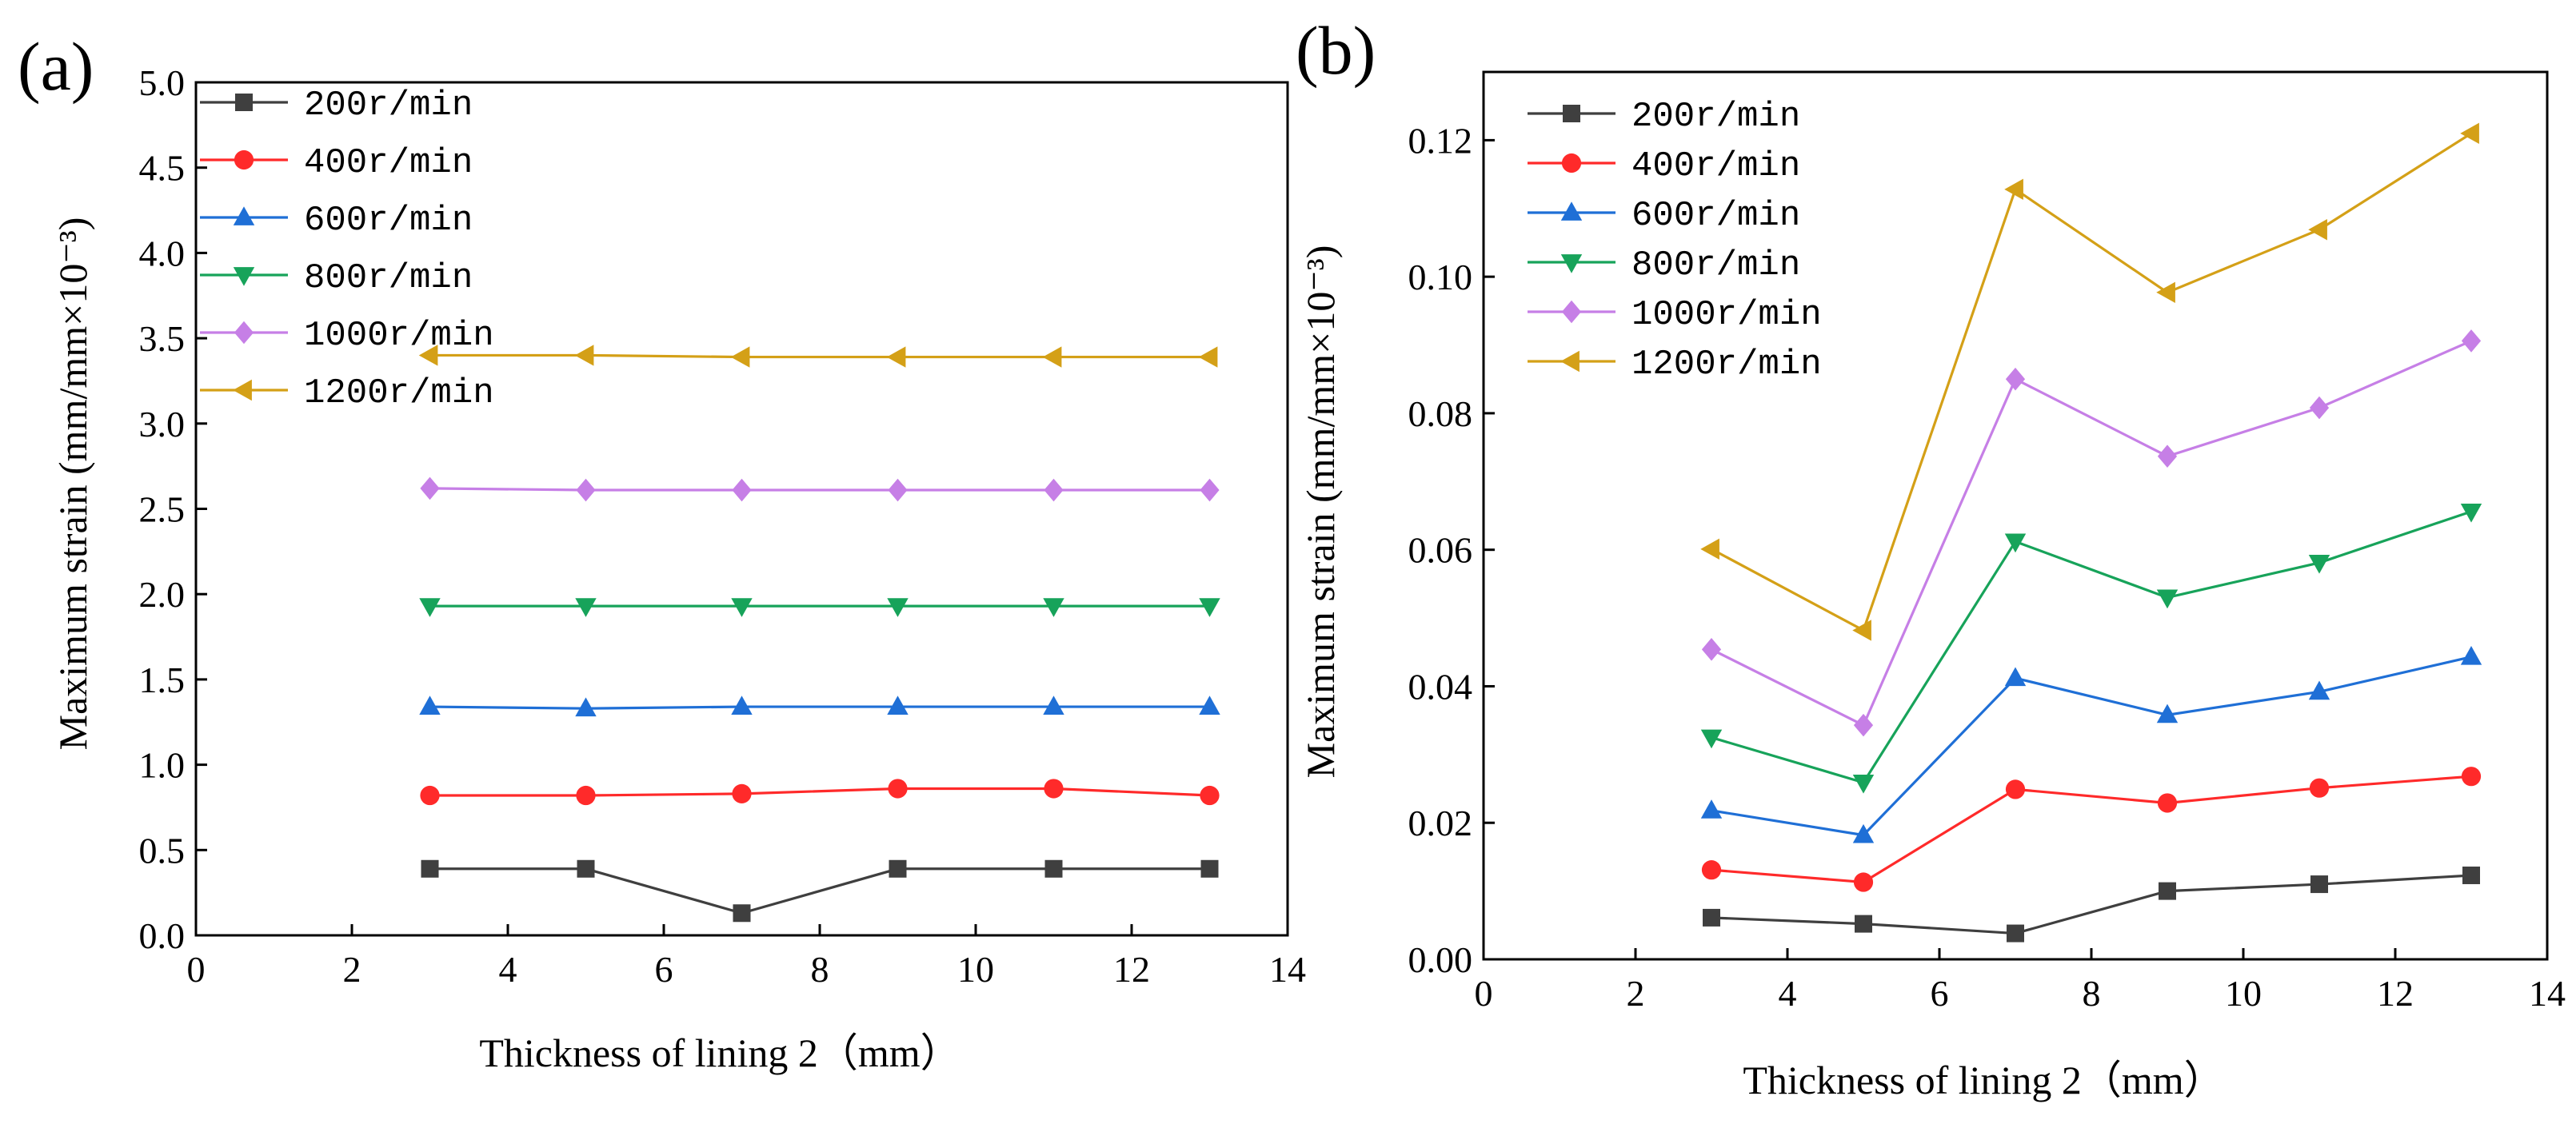 The width and height of the screenshot is (2576, 1124). What do you see at coordinates (1636, 993) in the screenshot?
I see `panel-b-x-tick-label: 2` at bounding box center [1636, 993].